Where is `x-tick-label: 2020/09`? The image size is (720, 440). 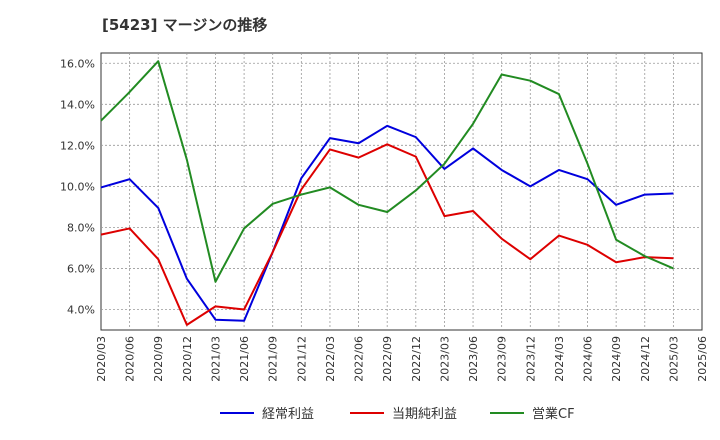 x-tick-label: 2020/09 is located at coordinates (158, 359).